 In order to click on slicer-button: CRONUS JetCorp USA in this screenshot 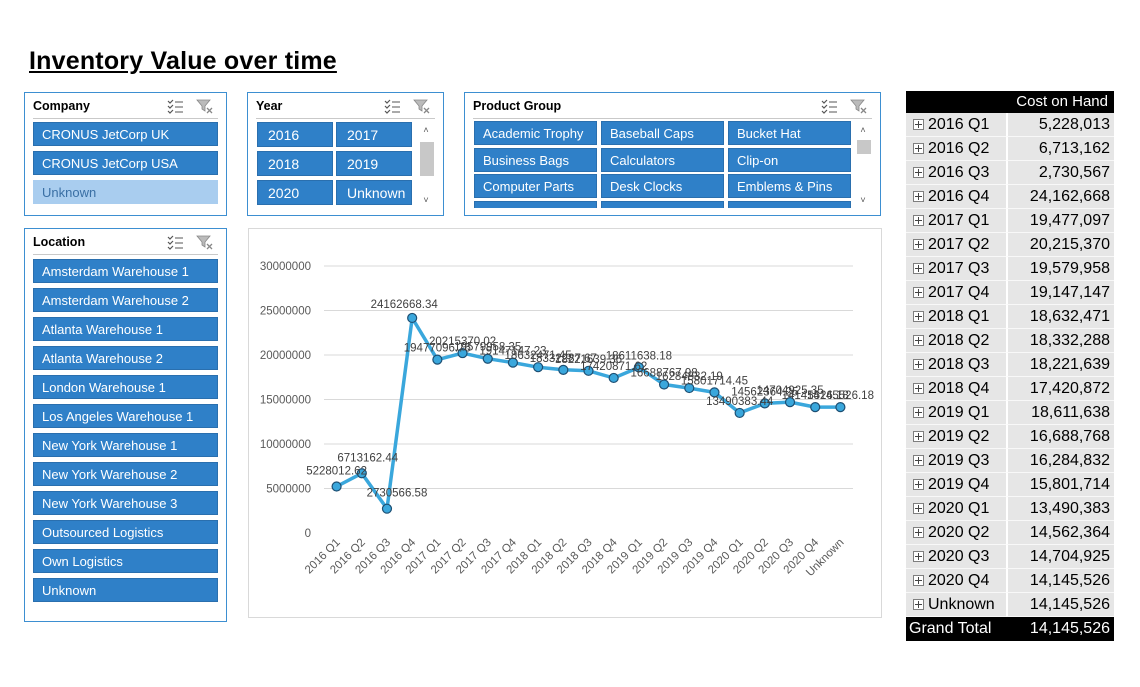, I will do `click(125, 163)`.